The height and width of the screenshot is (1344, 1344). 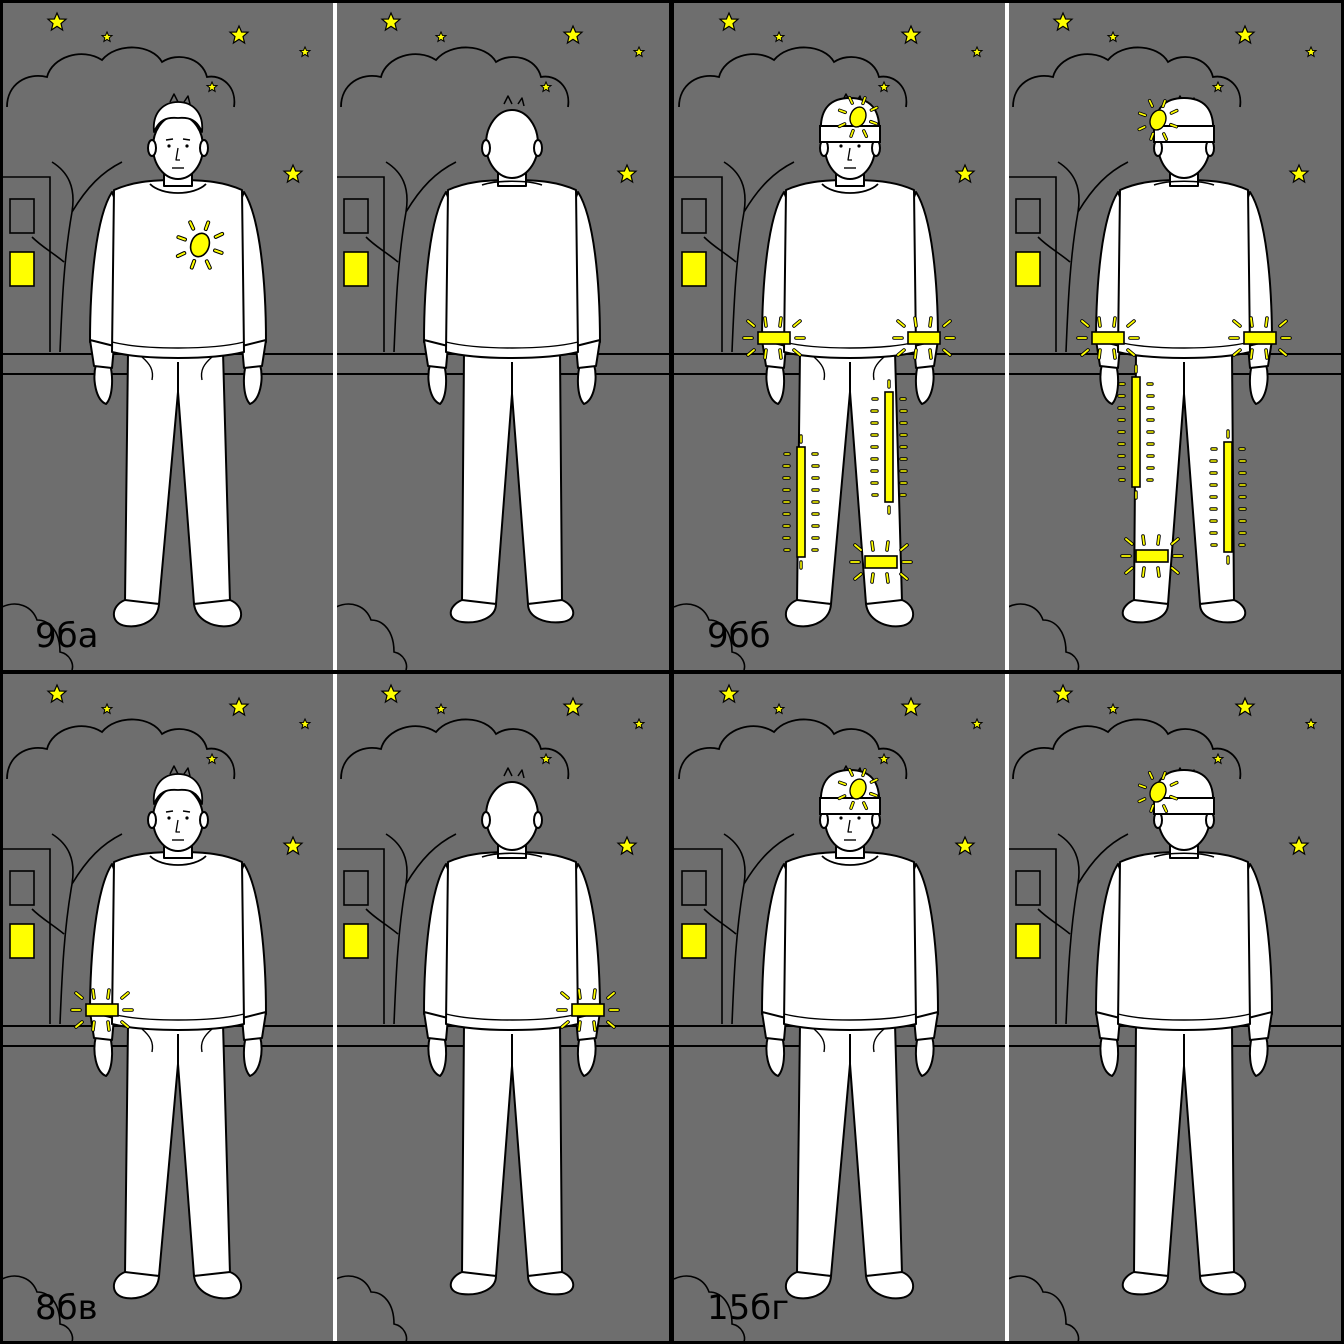 What do you see at coordinates (739, 636) in the screenshot?
I see `panel-label: 9бб` at bounding box center [739, 636].